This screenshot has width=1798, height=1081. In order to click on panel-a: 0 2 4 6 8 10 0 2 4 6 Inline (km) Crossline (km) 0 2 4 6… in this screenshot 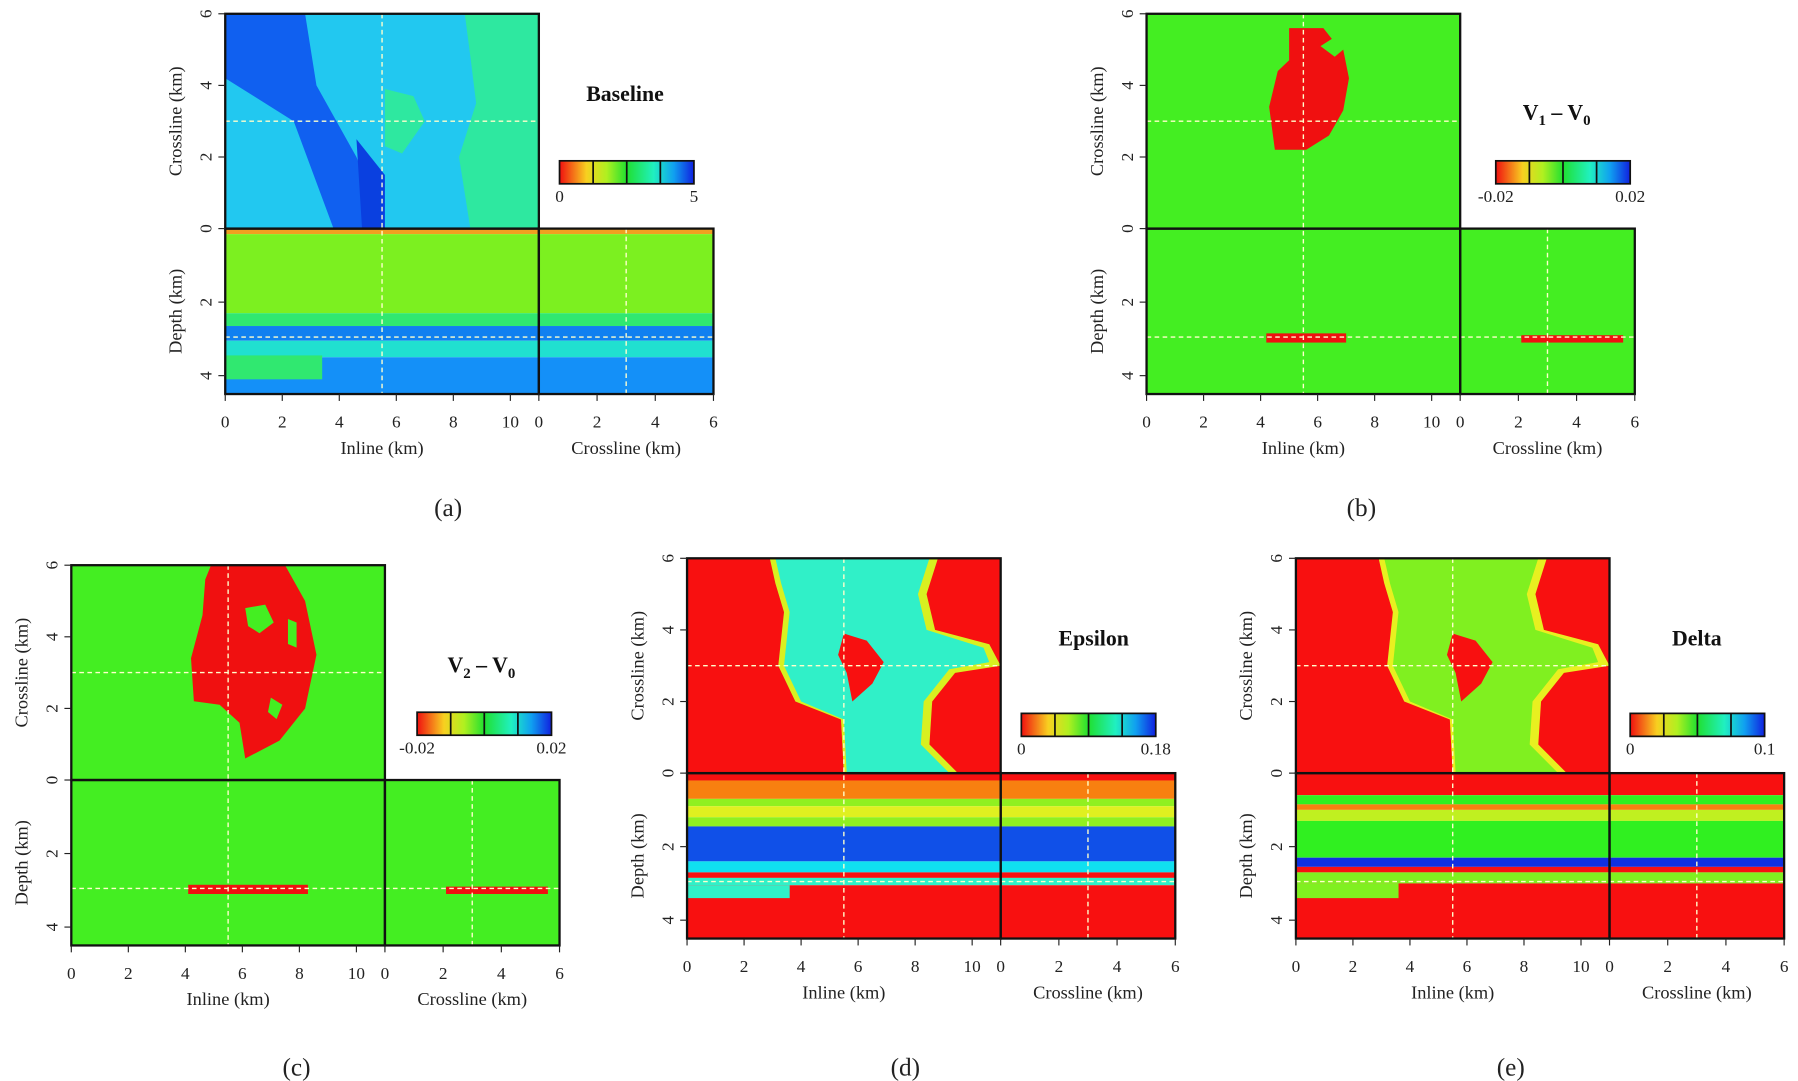, I will do `click(442, 265)`.